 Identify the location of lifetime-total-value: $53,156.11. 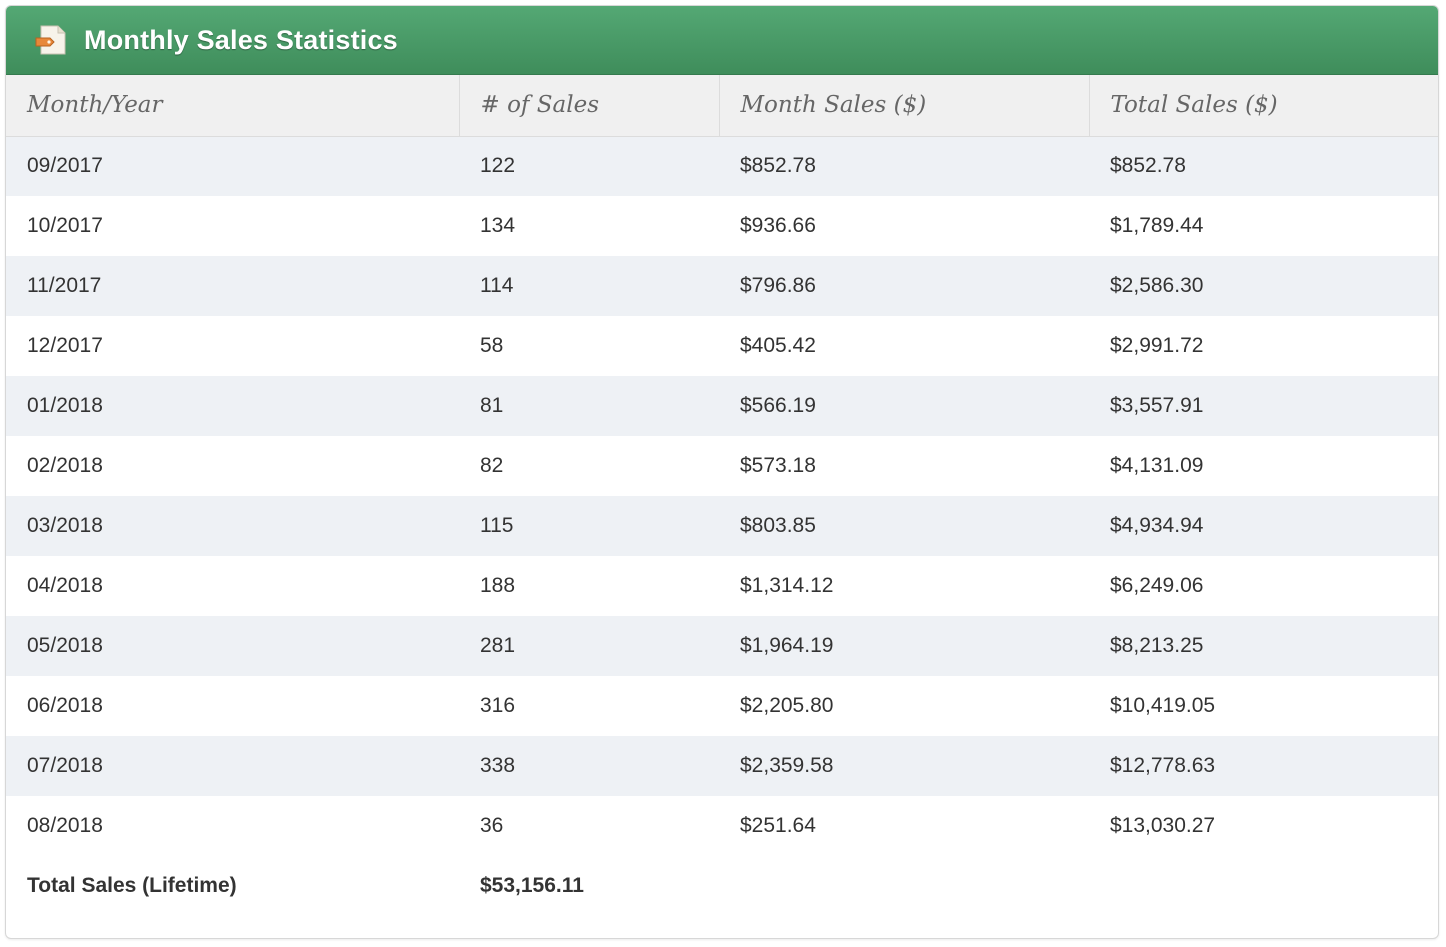
(589, 886).